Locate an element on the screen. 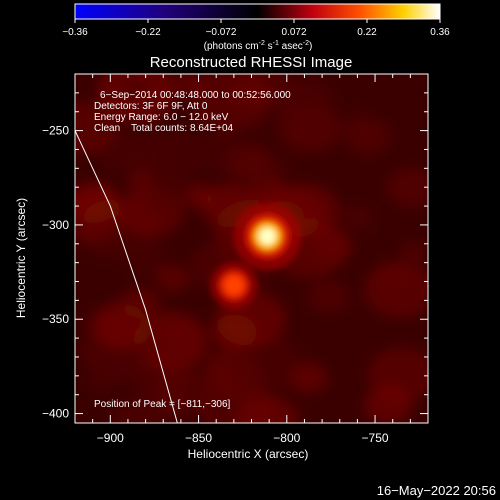 This screenshot has width=500, height=500. info-line-detectors: Detectors: 3F 6F 9F, Att 0 is located at coordinates (151, 106).